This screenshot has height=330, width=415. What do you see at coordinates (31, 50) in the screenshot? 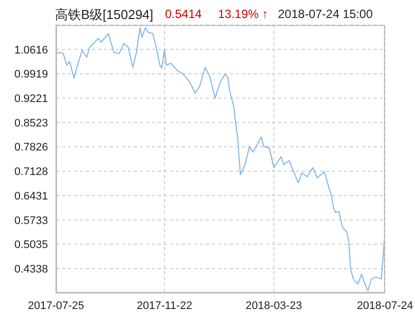
I see `y-tick-label: 1.0616` at bounding box center [31, 50].